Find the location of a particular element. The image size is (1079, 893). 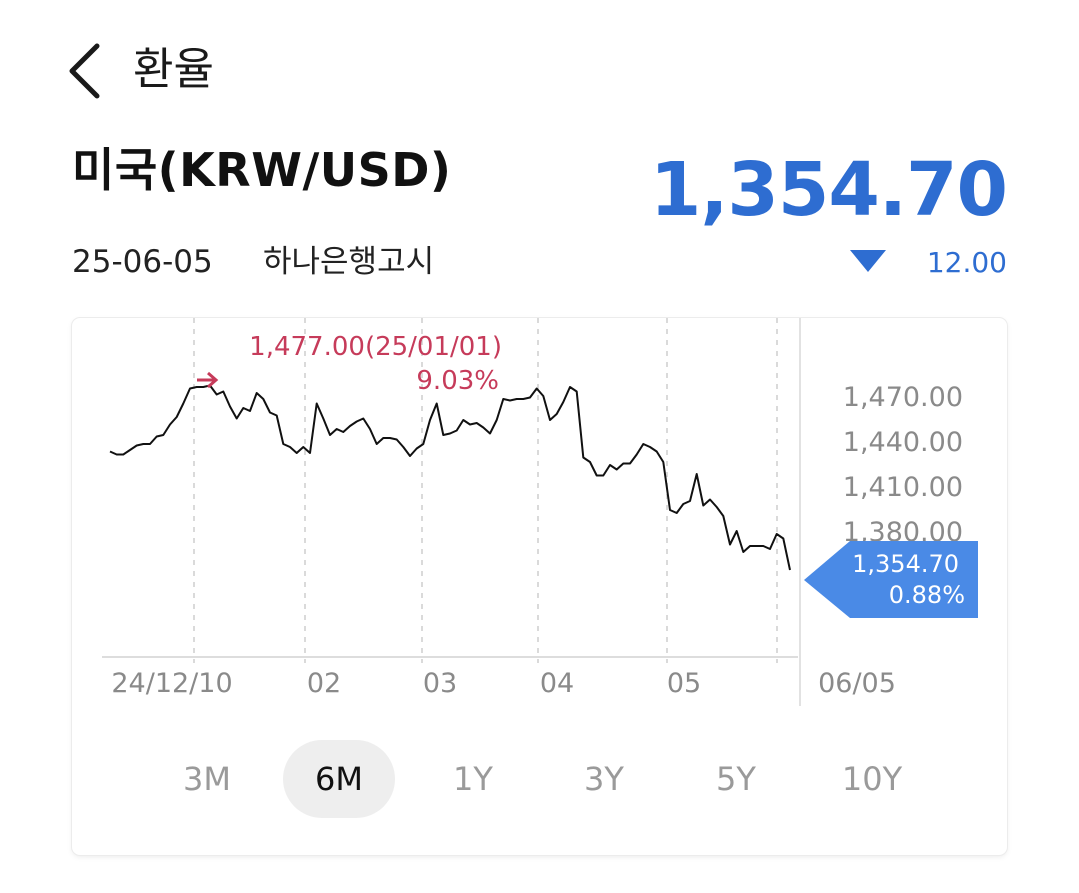

rate-source: 하나은행고시 is located at coordinates (349, 262).